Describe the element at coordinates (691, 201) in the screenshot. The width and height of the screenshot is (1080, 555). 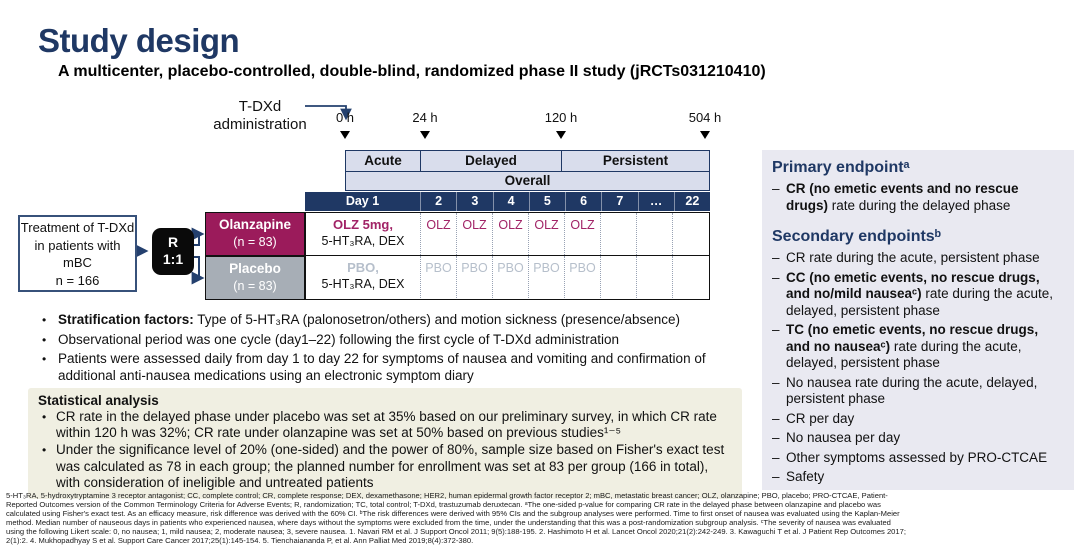
I see `day-header-cell: 22` at that location.